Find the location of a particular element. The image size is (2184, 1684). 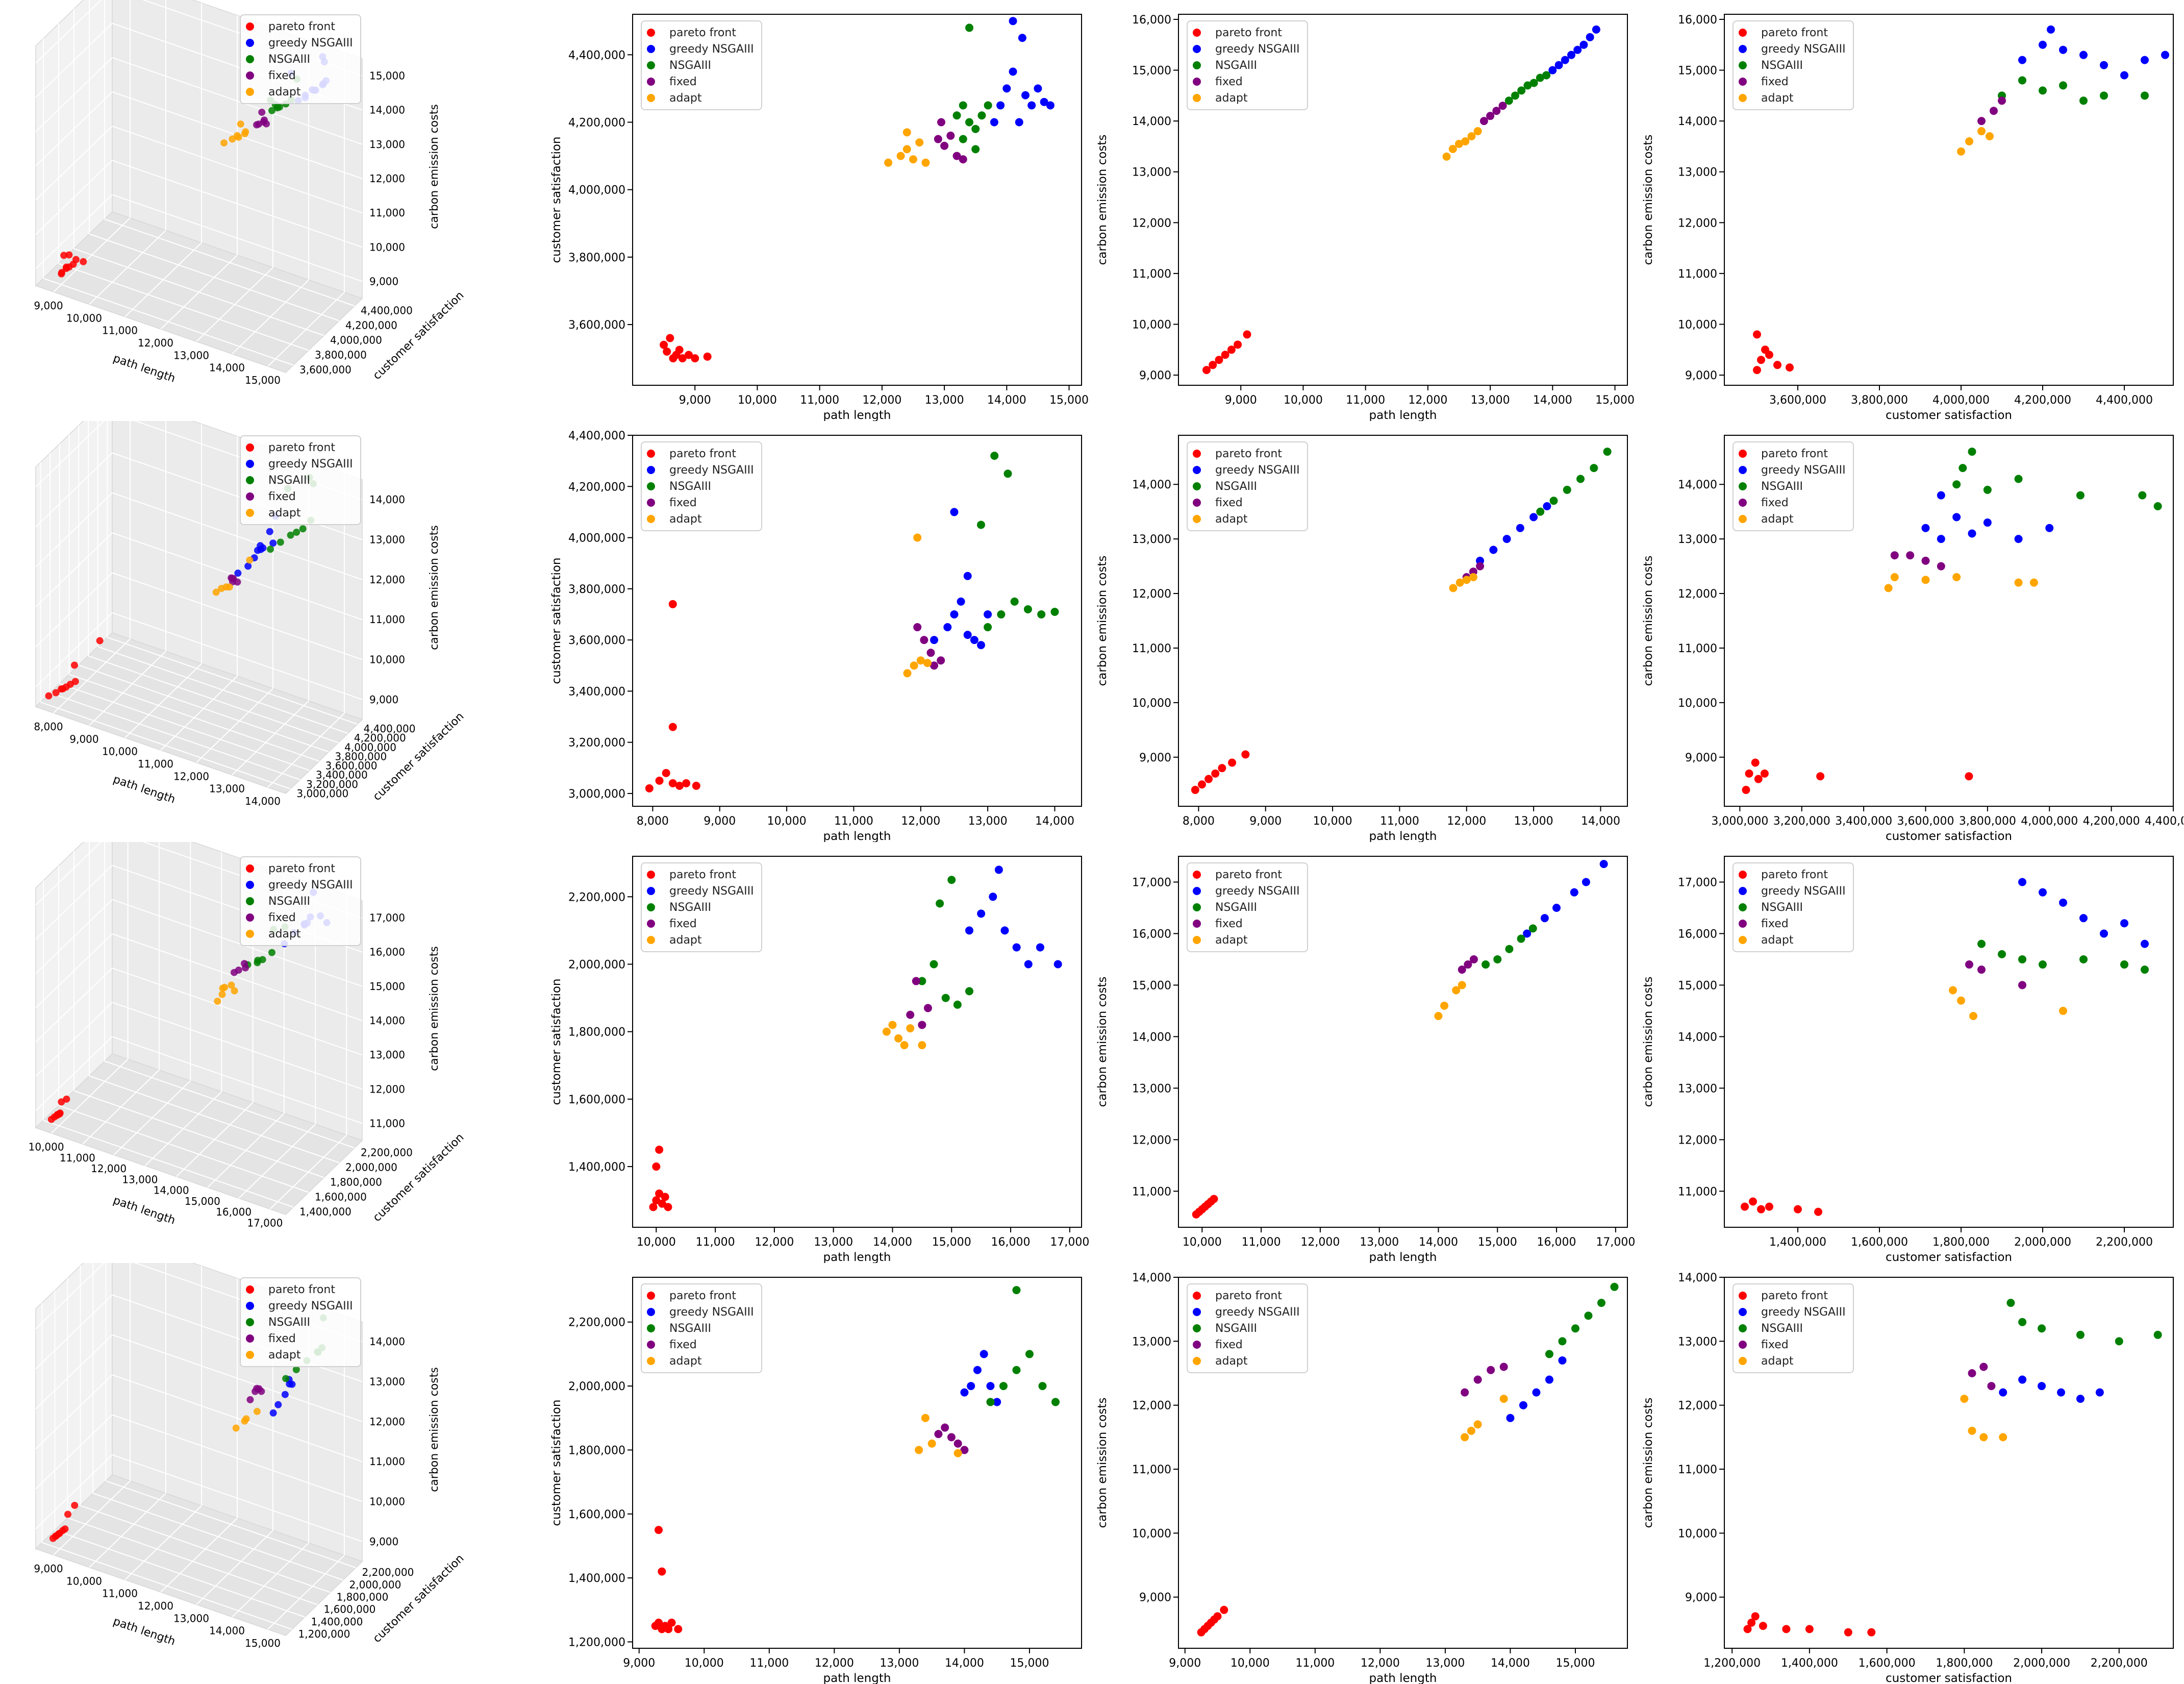

legend-item: adapt is located at coordinates (1792, 1361).